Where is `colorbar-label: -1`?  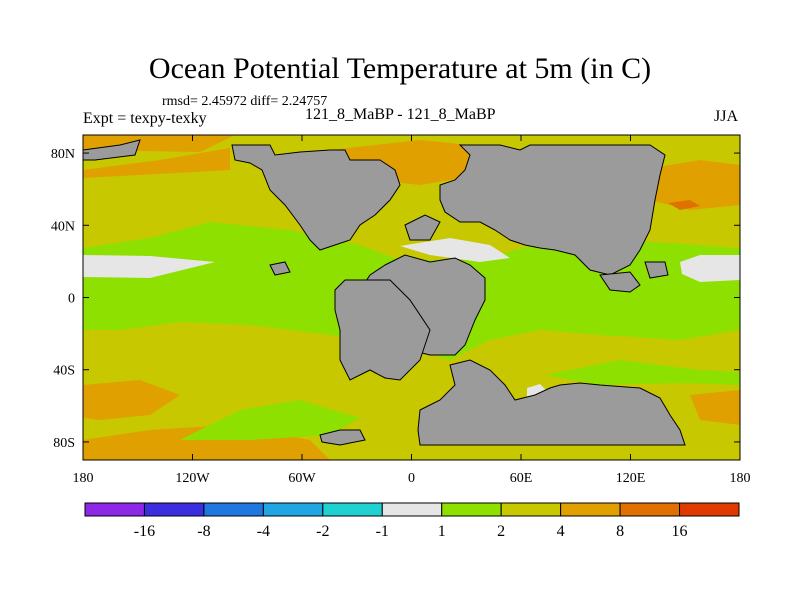 colorbar-label: -1 is located at coordinates (382, 531).